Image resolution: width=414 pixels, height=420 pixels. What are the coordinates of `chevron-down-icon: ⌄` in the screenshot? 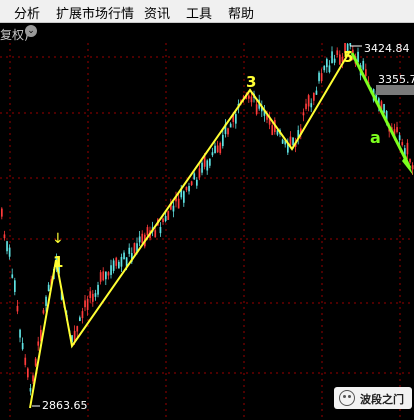 It's located at (31, 31).